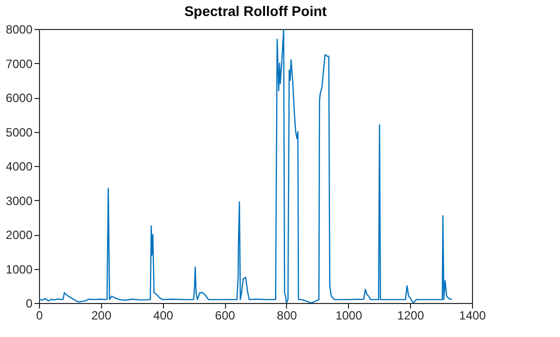 The width and height of the screenshot is (560, 337). I want to click on x-tick-label: 0, so click(40, 315).